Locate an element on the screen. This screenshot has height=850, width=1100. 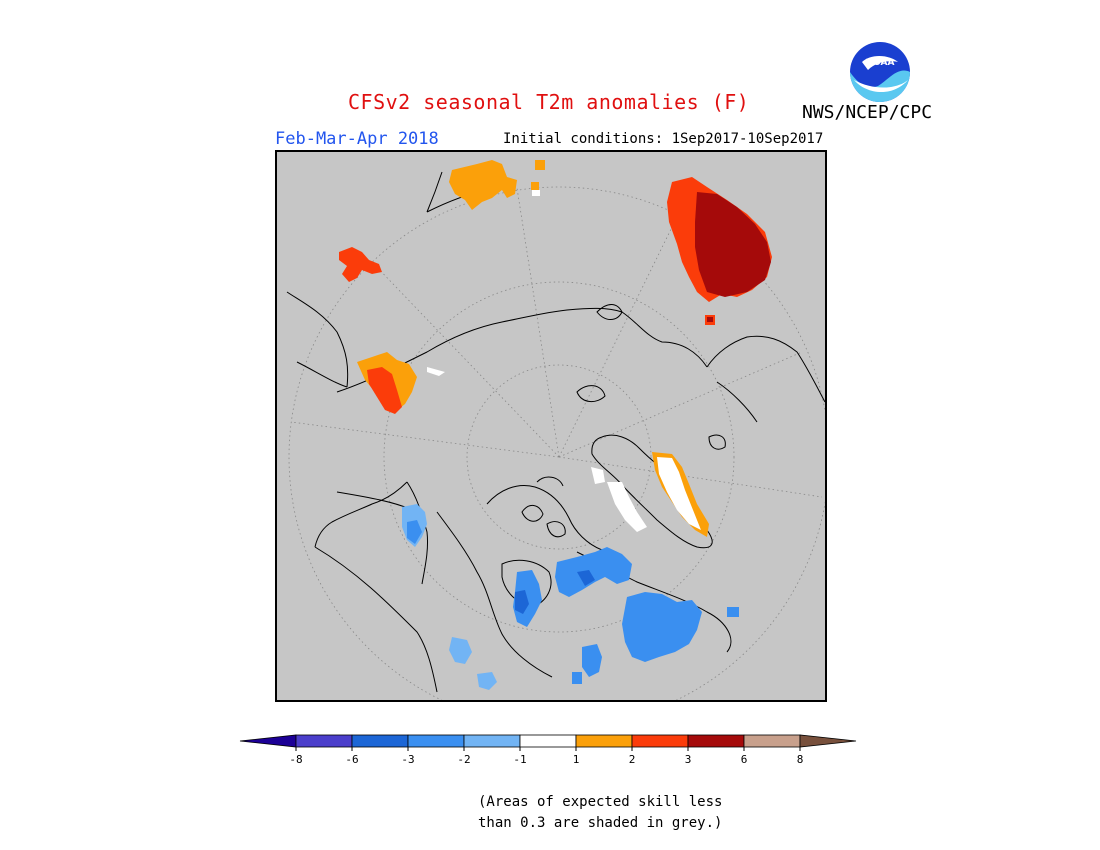
colorbar-tick-label: 6 is located at coordinates (744, 759).